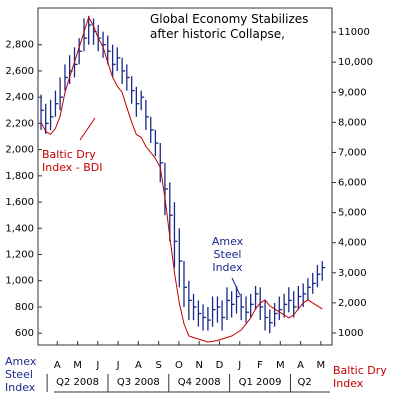 Image resolution: width=400 pixels, height=403 pixels. Describe the element at coordinates (220, 365) in the screenshot. I see `x-tick-label: D` at that location.